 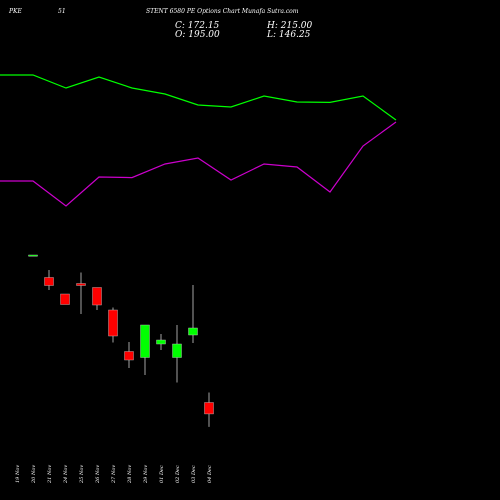 What do you see at coordinates (50, 474) in the screenshot?
I see `x-tick-label: 21 Nov` at bounding box center [50, 474].